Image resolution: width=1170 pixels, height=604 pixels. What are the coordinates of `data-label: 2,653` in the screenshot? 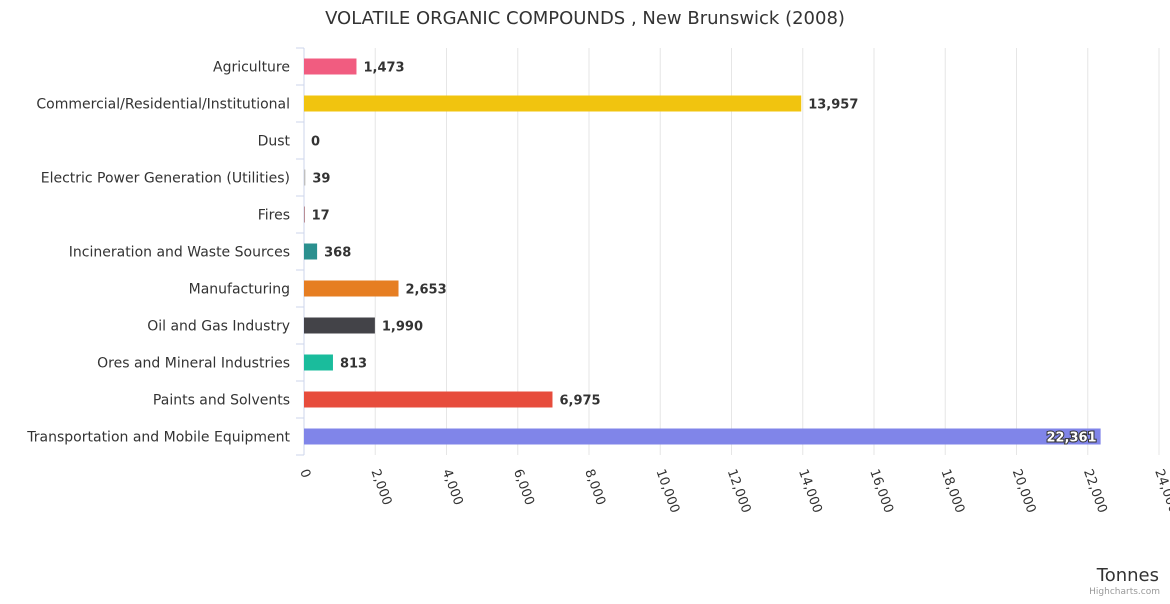 It's located at (426, 290).